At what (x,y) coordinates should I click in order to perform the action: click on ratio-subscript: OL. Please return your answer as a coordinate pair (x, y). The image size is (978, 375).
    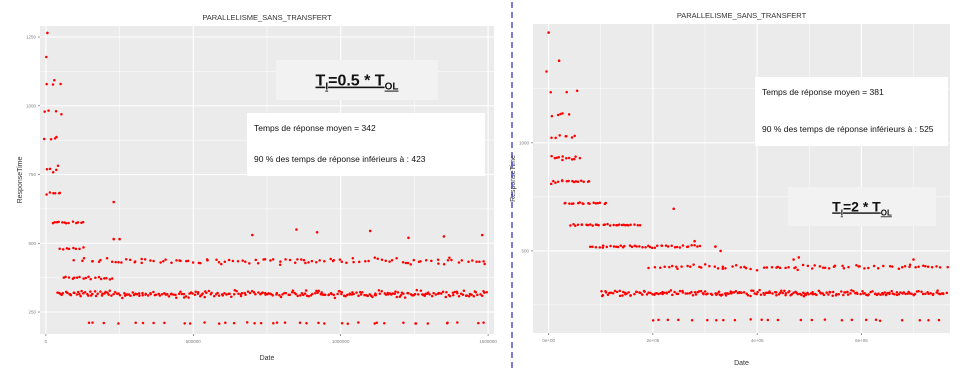
    Looking at the image, I should click on (886, 212).